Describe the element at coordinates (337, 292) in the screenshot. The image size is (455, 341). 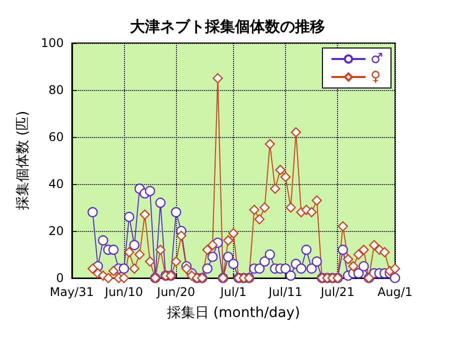
I see `x-tick-label: Jul/21` at that location.